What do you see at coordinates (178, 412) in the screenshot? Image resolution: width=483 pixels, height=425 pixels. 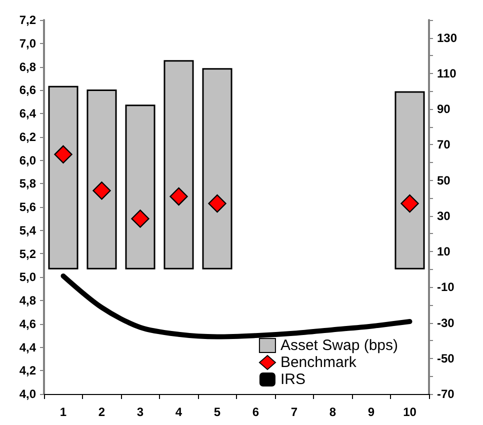 I see `x-tick-label: 4` at bounding box center [178, 412].